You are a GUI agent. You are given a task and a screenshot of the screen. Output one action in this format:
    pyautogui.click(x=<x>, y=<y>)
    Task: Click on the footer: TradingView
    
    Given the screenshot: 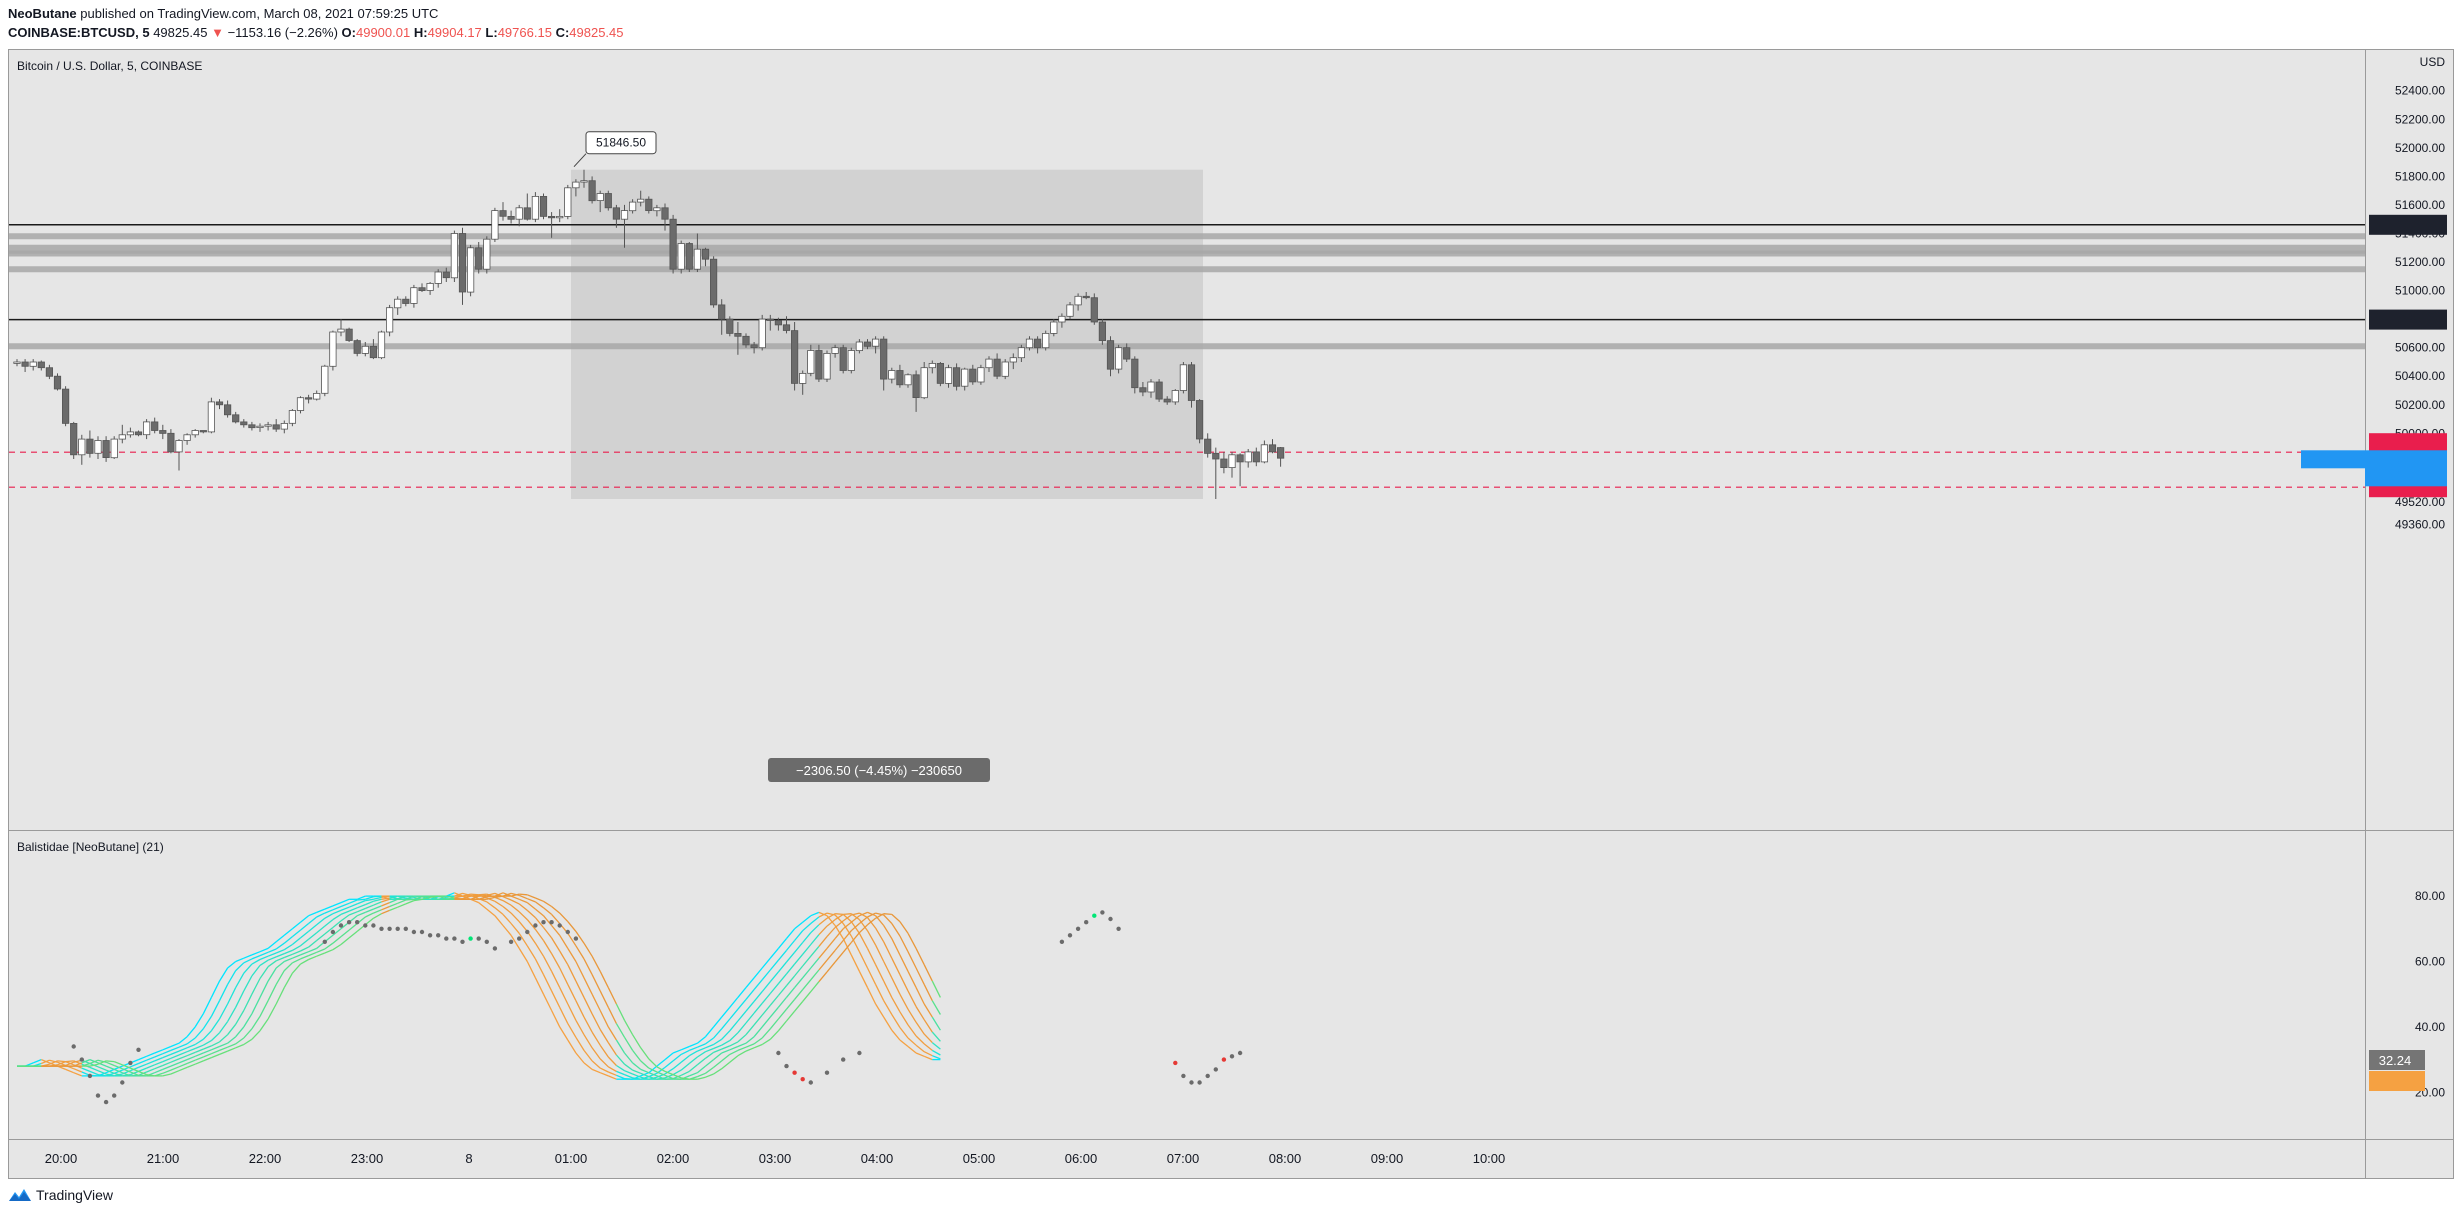 What is the action you would take?
    pyautogui.click(x=60, y=1195)
    